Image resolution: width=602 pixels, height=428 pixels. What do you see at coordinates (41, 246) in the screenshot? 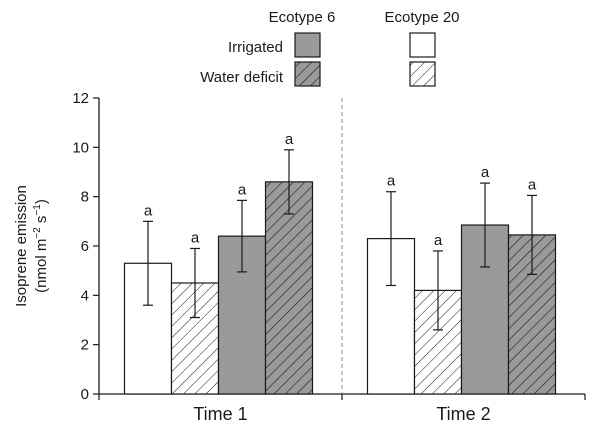
I see `y-axis-label-line-2: (nmol m−2 s−1)` at bounding box center [41, 246].